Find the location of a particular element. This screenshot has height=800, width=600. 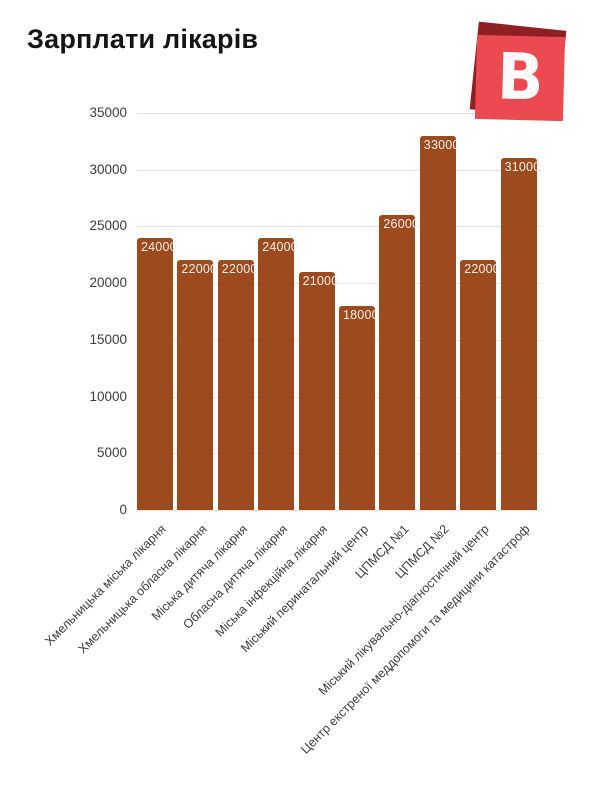

y-axis-tick-label: 20000 is located at coordinates (108, 283).